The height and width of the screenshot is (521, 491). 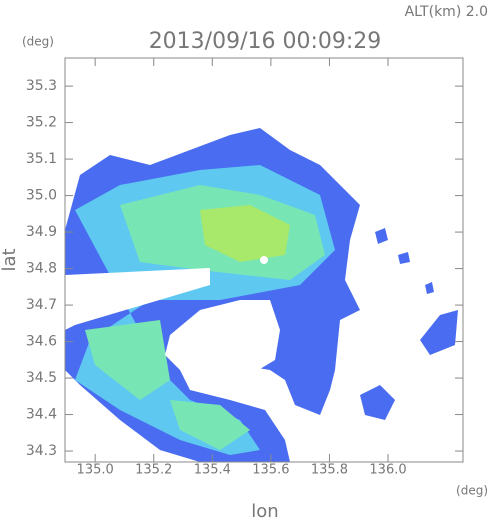 I want to click on x-tick-label: 135.4, so click(x=212, y=470).